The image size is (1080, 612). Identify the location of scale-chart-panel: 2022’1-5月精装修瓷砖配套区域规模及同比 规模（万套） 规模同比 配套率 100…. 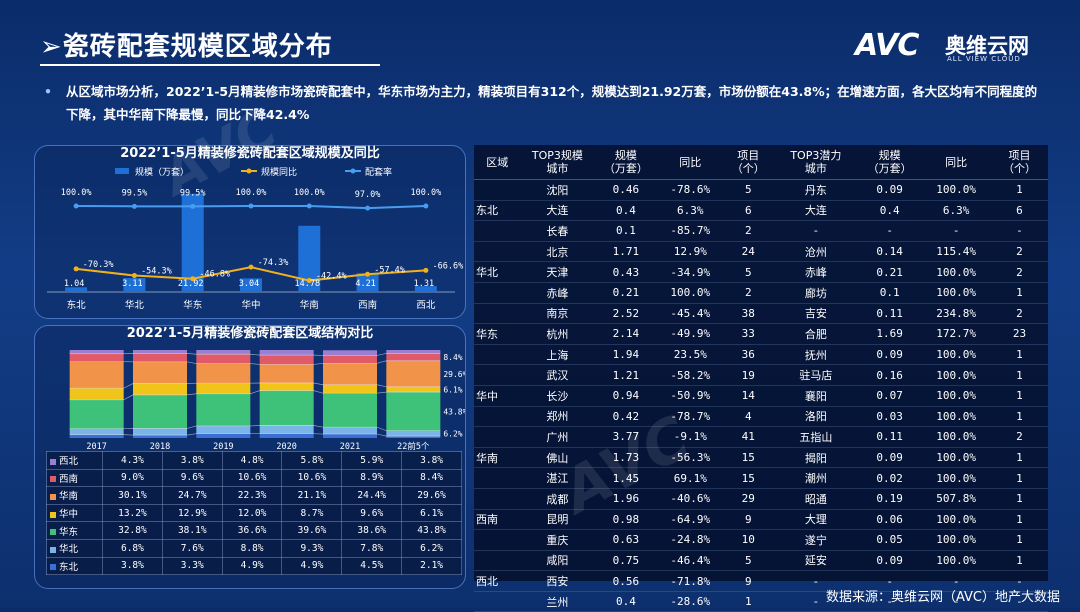
(250, 232).